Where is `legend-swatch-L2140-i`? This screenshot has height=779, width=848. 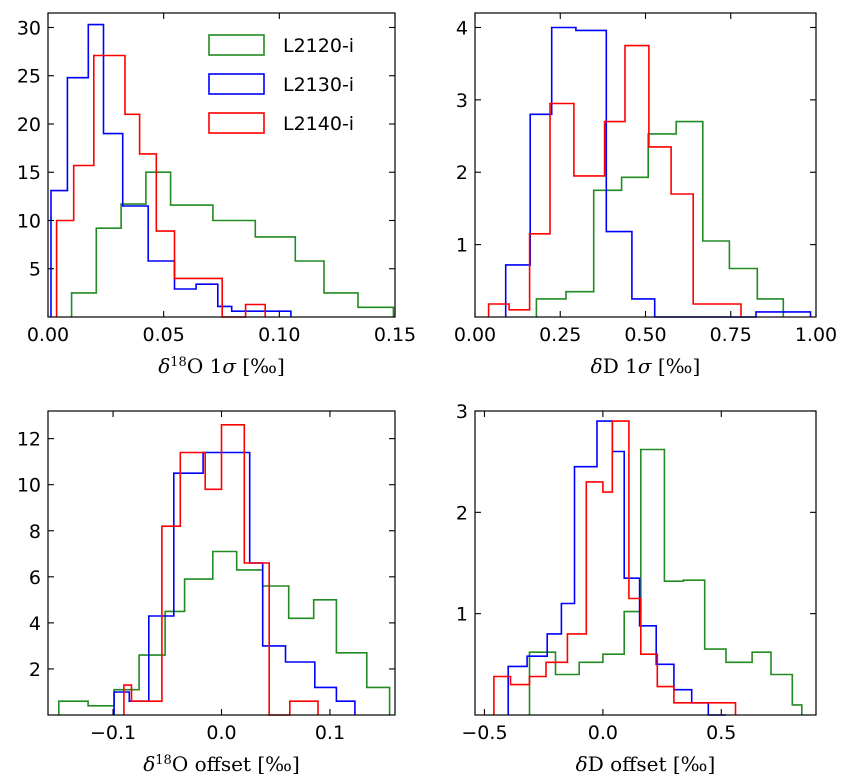
legend-swatch-L2140-i is located at coordinates (236, 123).